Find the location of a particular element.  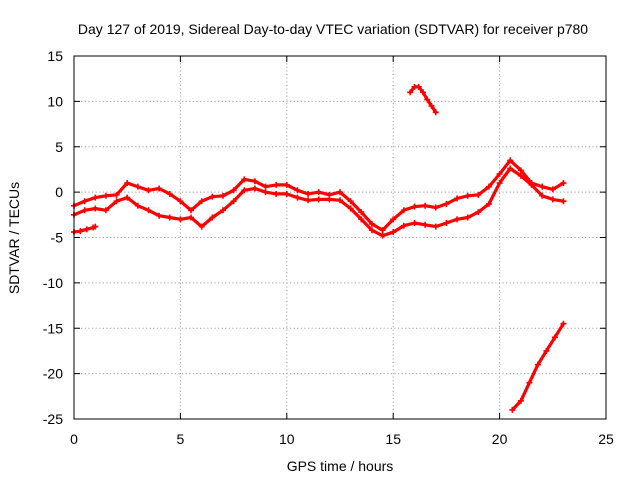

series-main-band-lower is located at coordinates (319, 202).